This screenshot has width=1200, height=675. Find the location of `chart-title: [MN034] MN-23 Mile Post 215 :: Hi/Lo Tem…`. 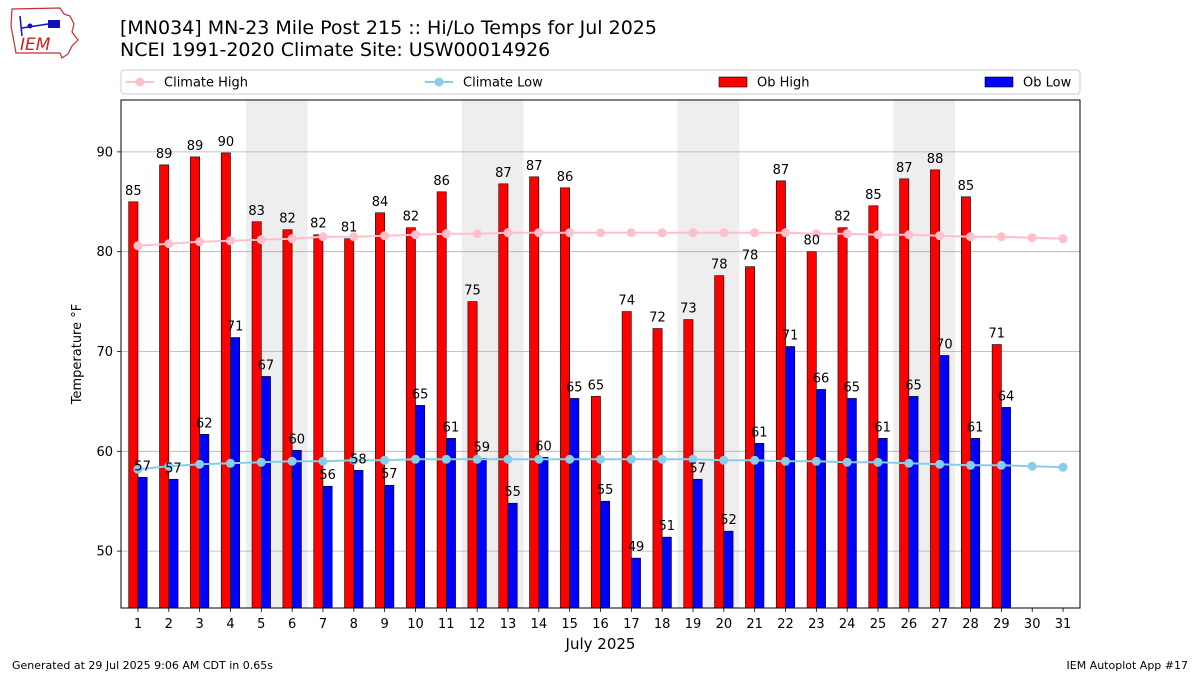

chart-title: [MN034] MN-23 Mile Post 215 :: Hi/Lo Tem… is located at coordinates (388, 28).